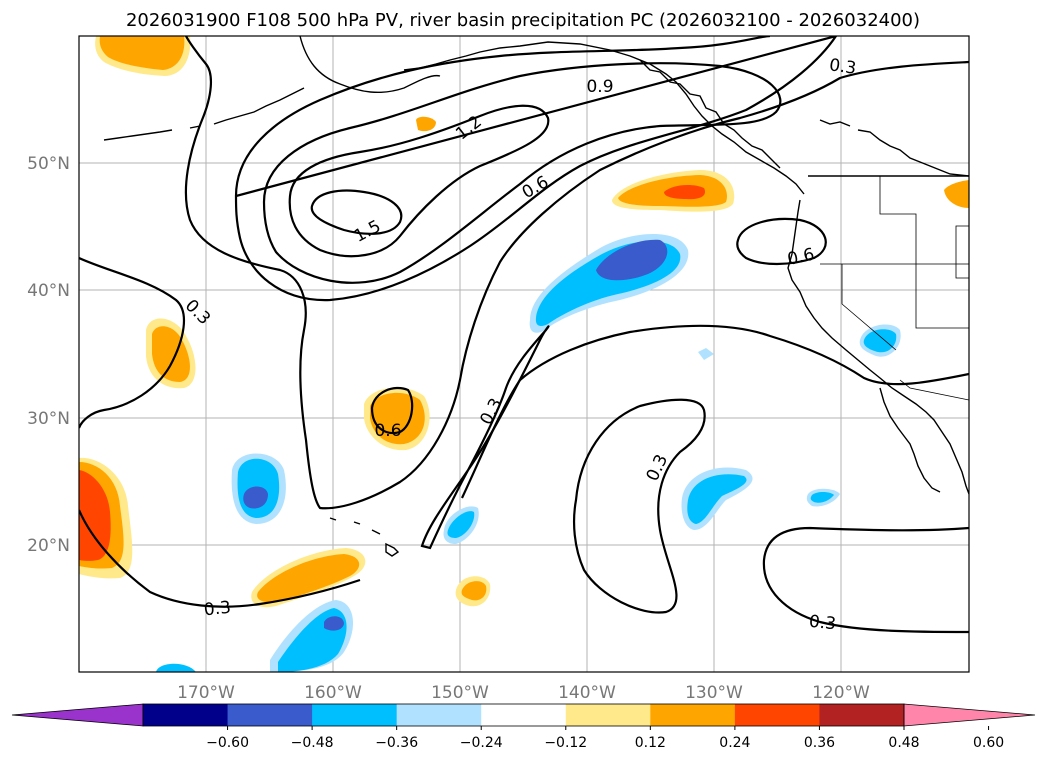 This screenshot has width=1047, height=765. I want to click on contour-label: 0.6, so click(387, 431).